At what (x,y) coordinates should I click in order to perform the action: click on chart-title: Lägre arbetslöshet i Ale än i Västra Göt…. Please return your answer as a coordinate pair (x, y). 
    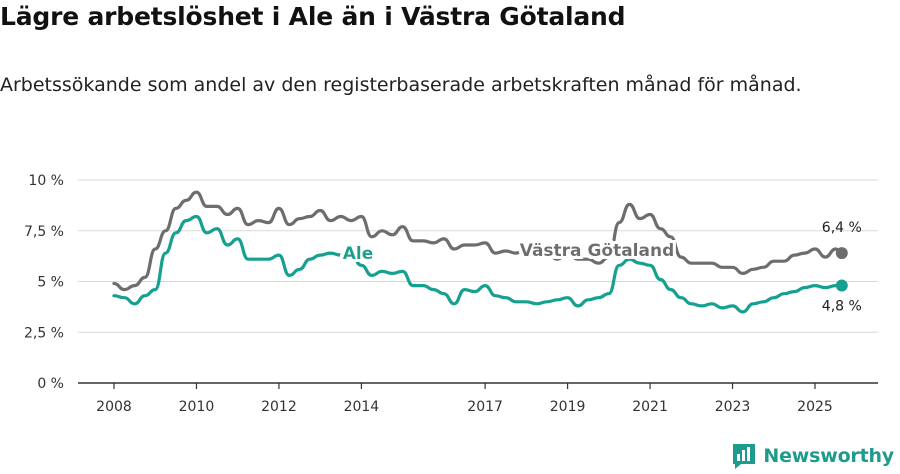
    Looking at the image, I should click on (313, 16).